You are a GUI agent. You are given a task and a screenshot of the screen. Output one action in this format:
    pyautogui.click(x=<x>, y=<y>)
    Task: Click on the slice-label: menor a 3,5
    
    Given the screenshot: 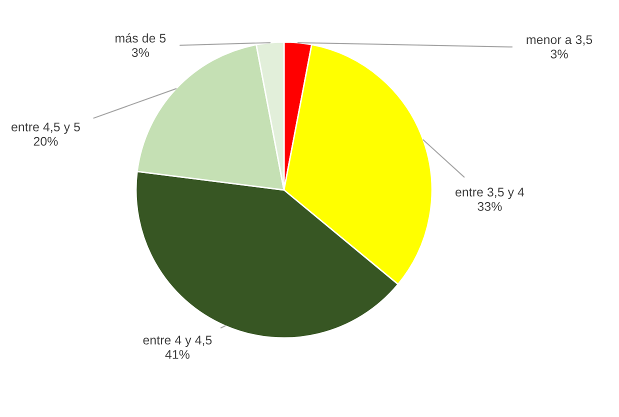 What is the action you would take?
    pyautogui.click(x=559, y=40)
    